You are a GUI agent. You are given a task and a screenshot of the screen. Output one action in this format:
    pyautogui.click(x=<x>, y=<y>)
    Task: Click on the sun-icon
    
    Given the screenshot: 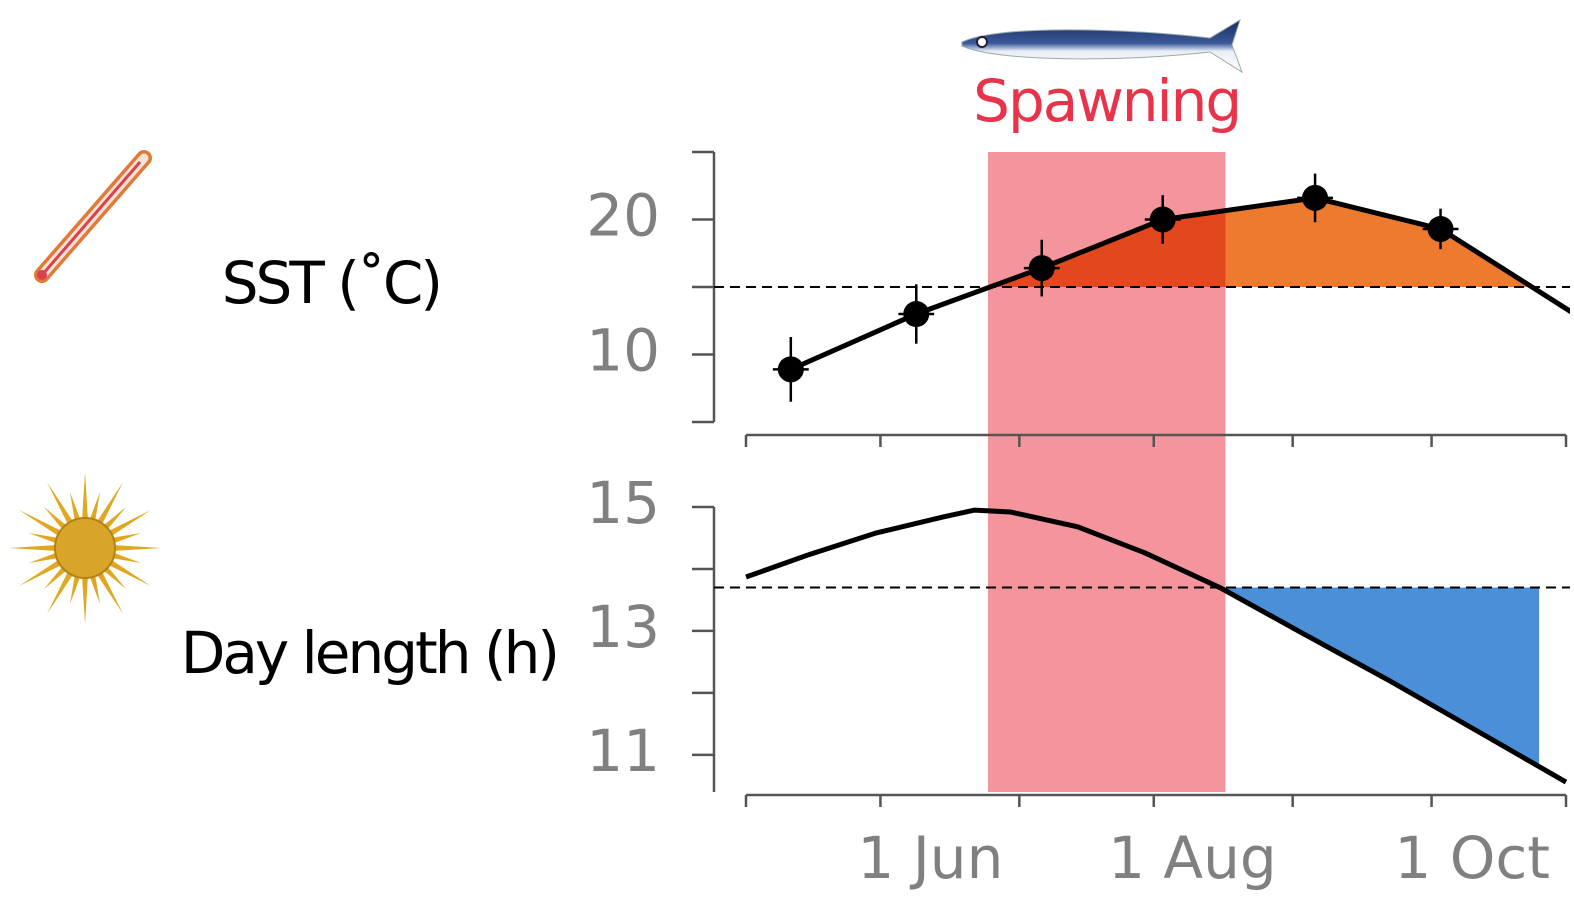 What is the action you would take?
    pyautogui.click(x=85, y=548)
    